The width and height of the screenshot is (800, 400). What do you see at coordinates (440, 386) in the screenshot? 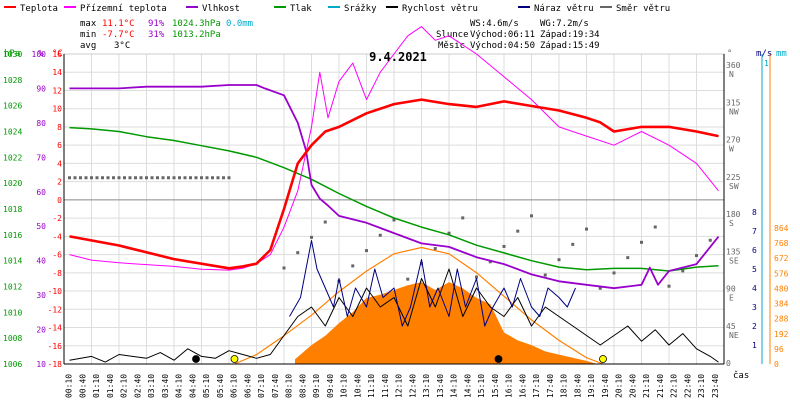
I see `time-tick: 13:40` at bounding box center [440, 386].